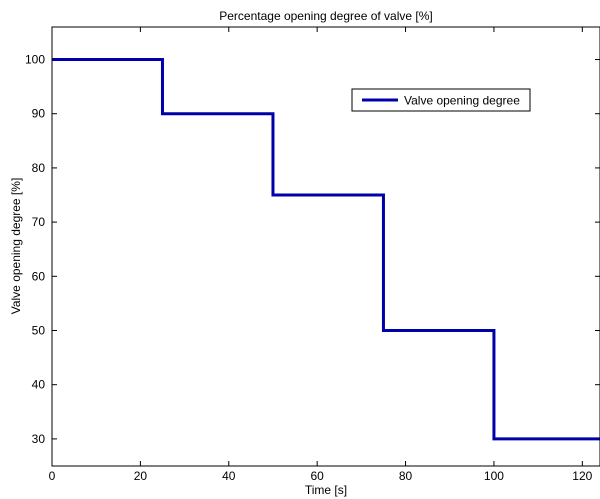 This screenshot has height=499, width=600. I want to click on x-tick-label: 100, so click(494, 476).